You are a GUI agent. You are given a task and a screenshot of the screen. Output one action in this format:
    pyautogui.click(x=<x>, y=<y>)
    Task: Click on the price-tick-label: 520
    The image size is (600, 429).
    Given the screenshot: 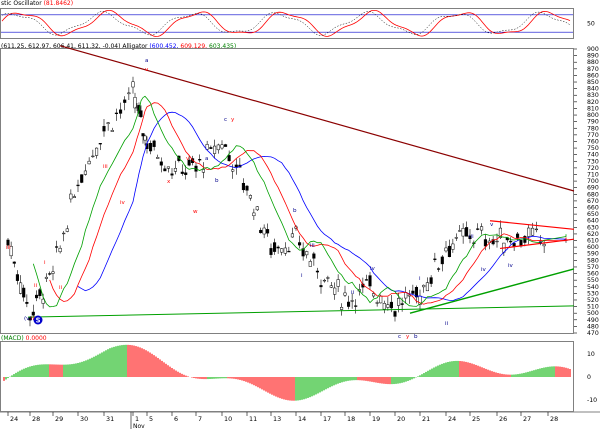 What is the action you would take?
    pyautogui.click(x=593, y=300)
    